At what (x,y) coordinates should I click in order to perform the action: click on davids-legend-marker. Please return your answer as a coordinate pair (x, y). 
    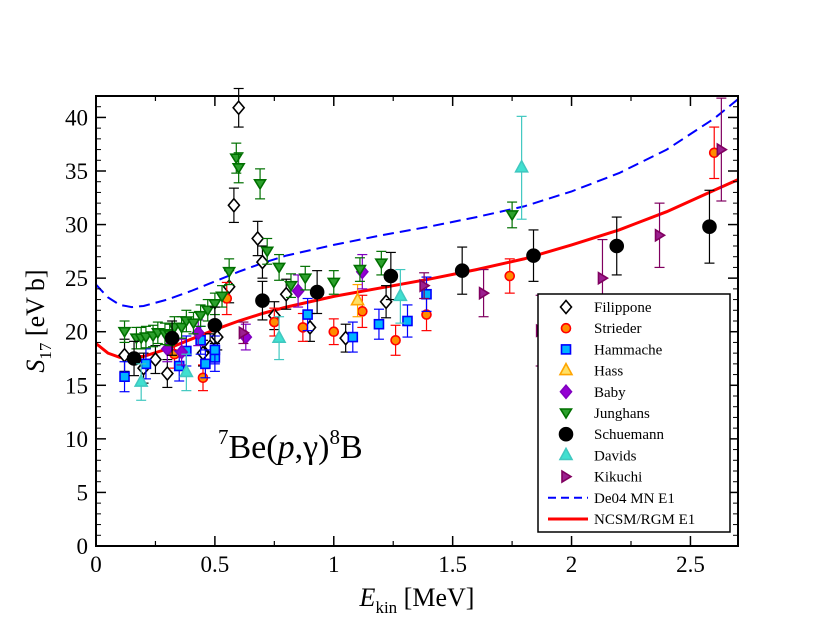
    Looking at the image, I should click on (566, 453).